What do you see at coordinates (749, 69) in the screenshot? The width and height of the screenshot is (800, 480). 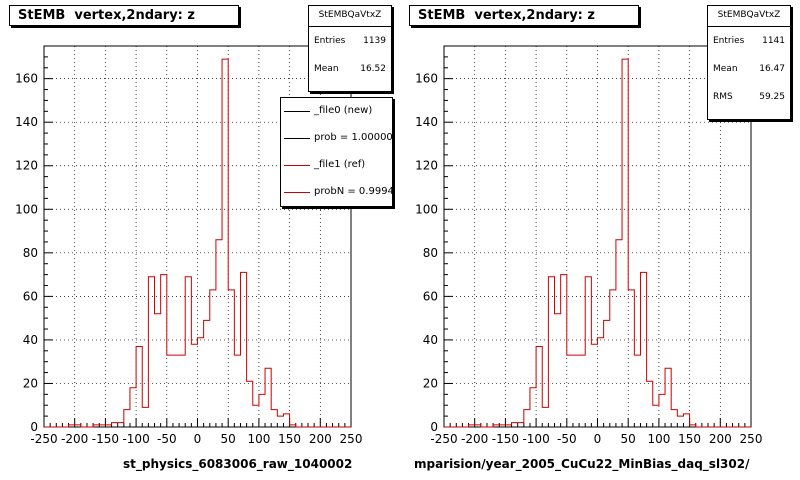 I see `stats-mean-row: Mean 16.47` at bounding box center [749, 69].